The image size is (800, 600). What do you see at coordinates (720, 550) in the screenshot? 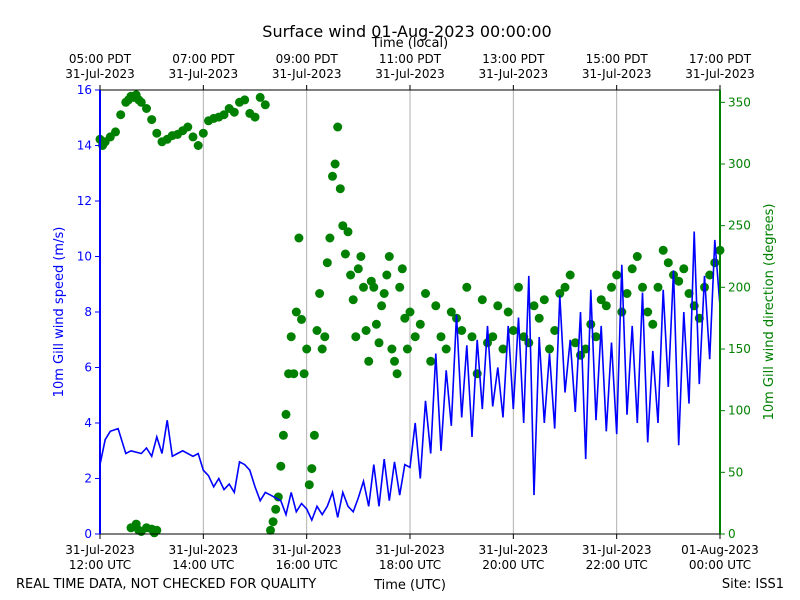
I see `bottom-tick-date: 01-Aug-2023` at bounding box center [720, 550].